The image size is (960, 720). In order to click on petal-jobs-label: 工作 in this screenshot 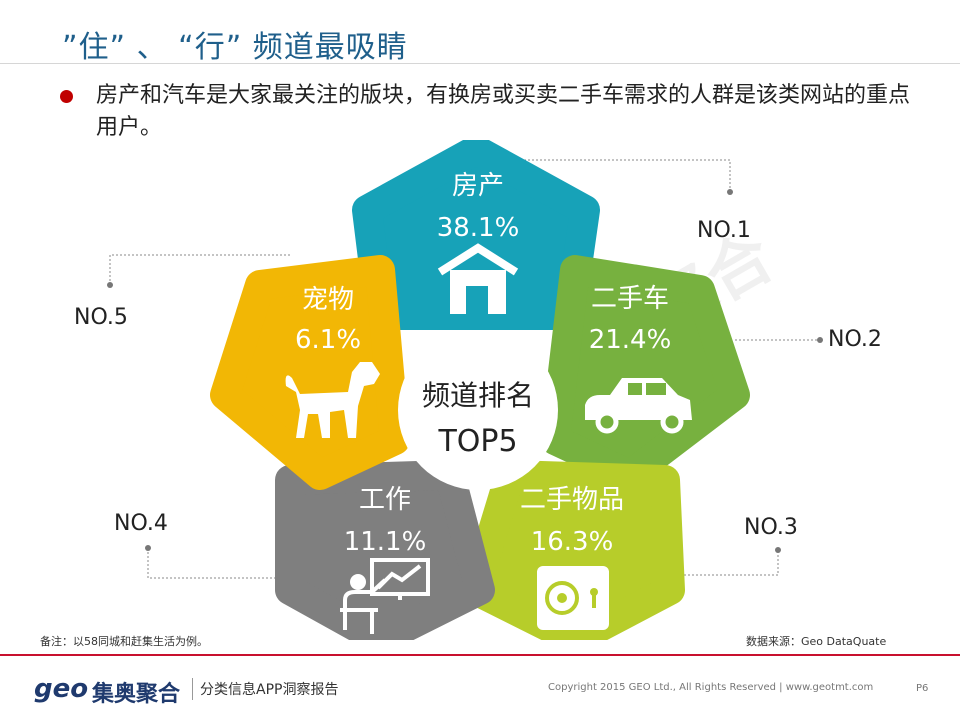, I will do `click(385, 500)`.